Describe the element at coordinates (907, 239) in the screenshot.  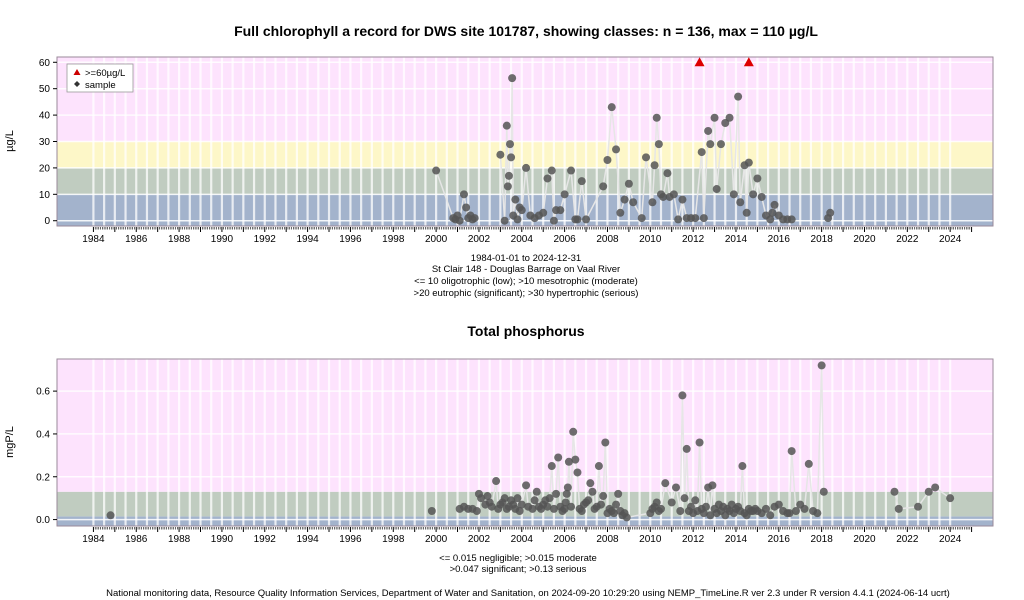
I see `chlorophyll-x-tick-label: 2022` at that location.